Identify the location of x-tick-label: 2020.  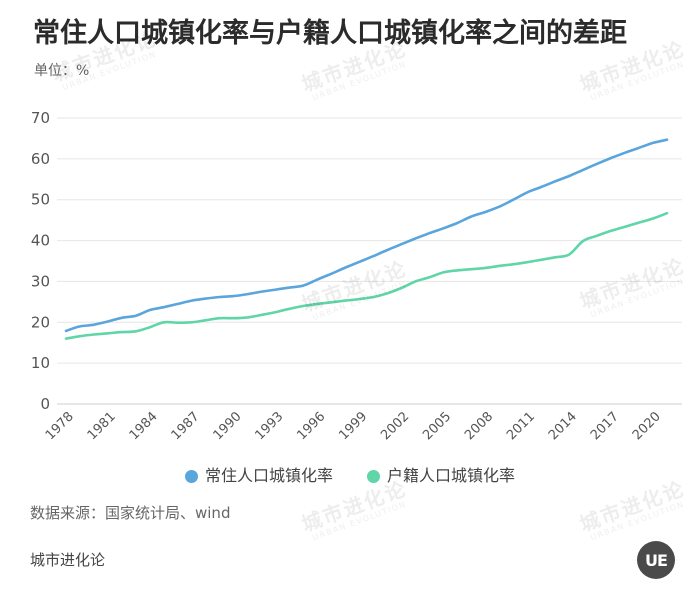
(647, 426).